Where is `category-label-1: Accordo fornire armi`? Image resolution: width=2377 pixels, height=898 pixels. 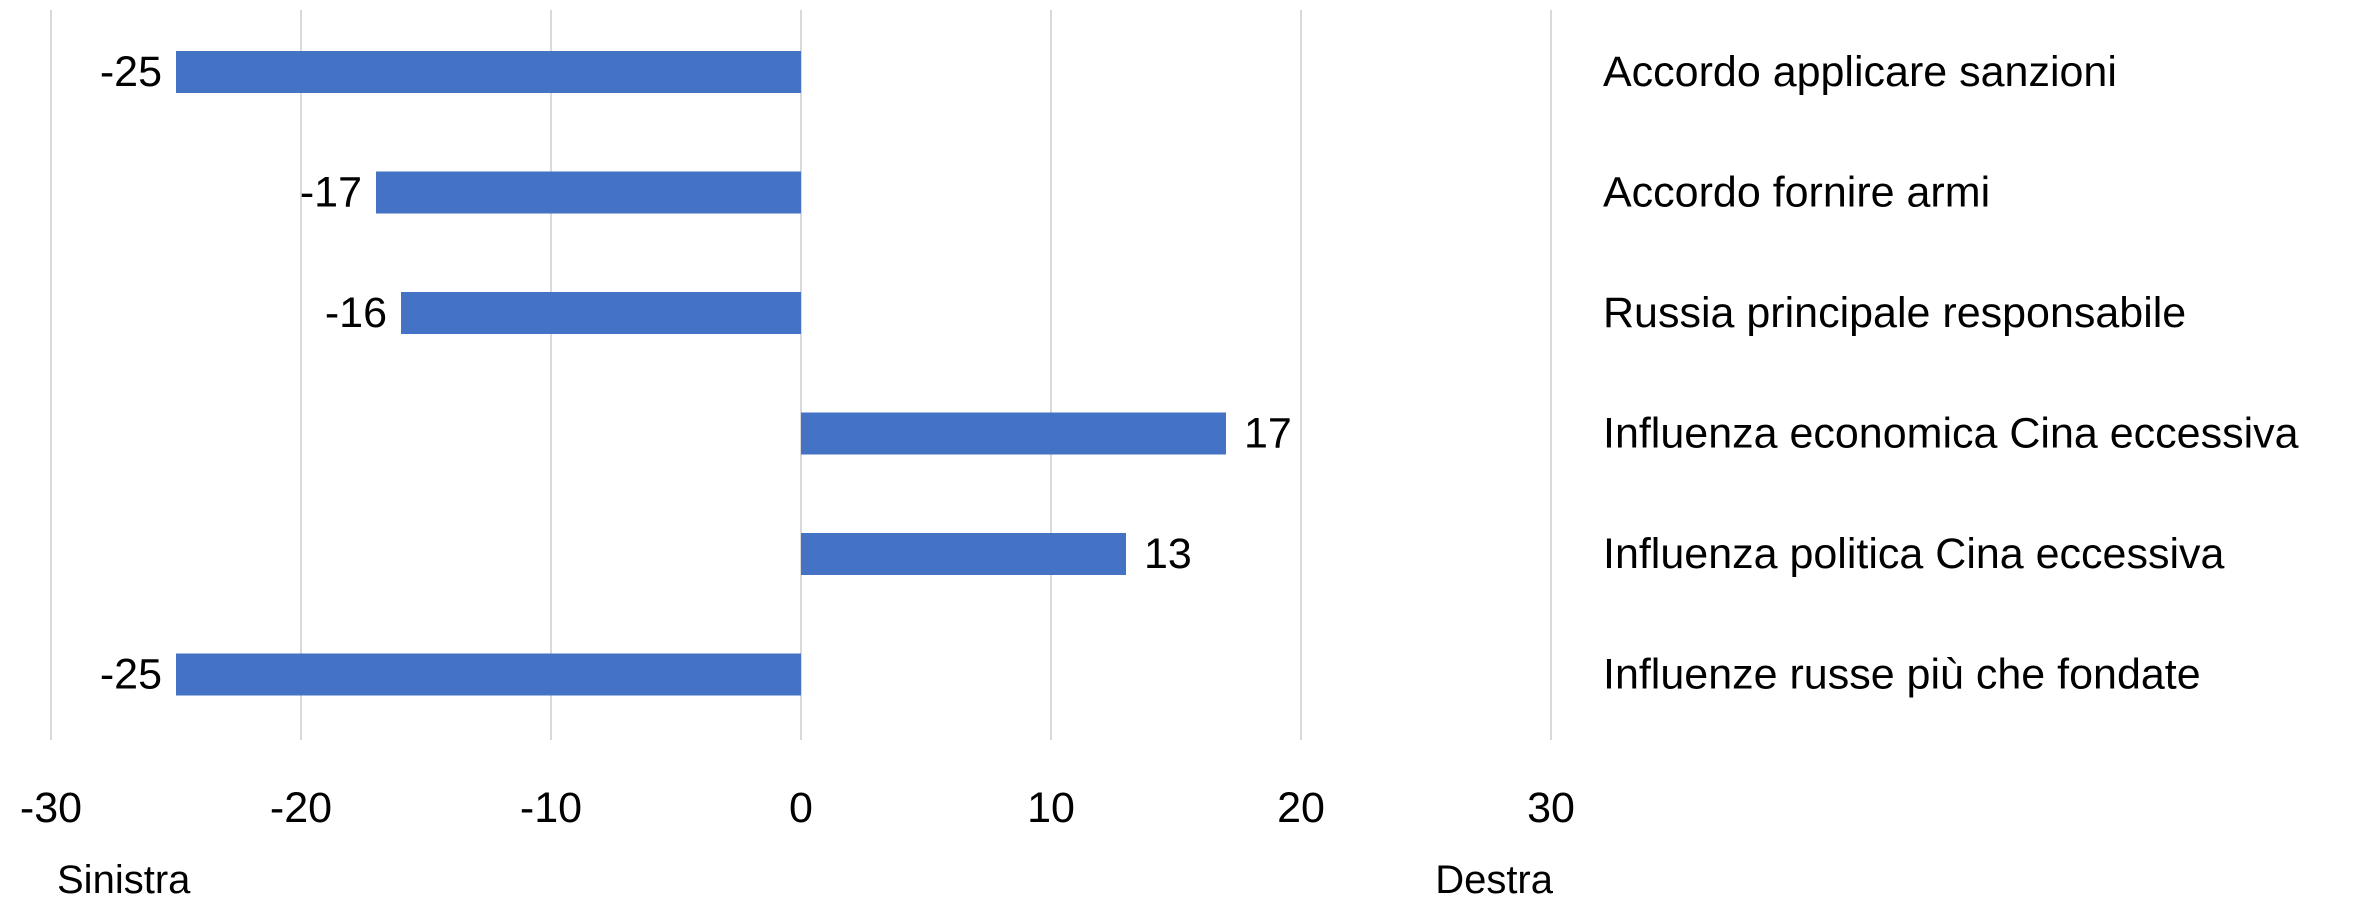
category-label-1: Accordo fornire armi is located at coordinates (1796, 193).